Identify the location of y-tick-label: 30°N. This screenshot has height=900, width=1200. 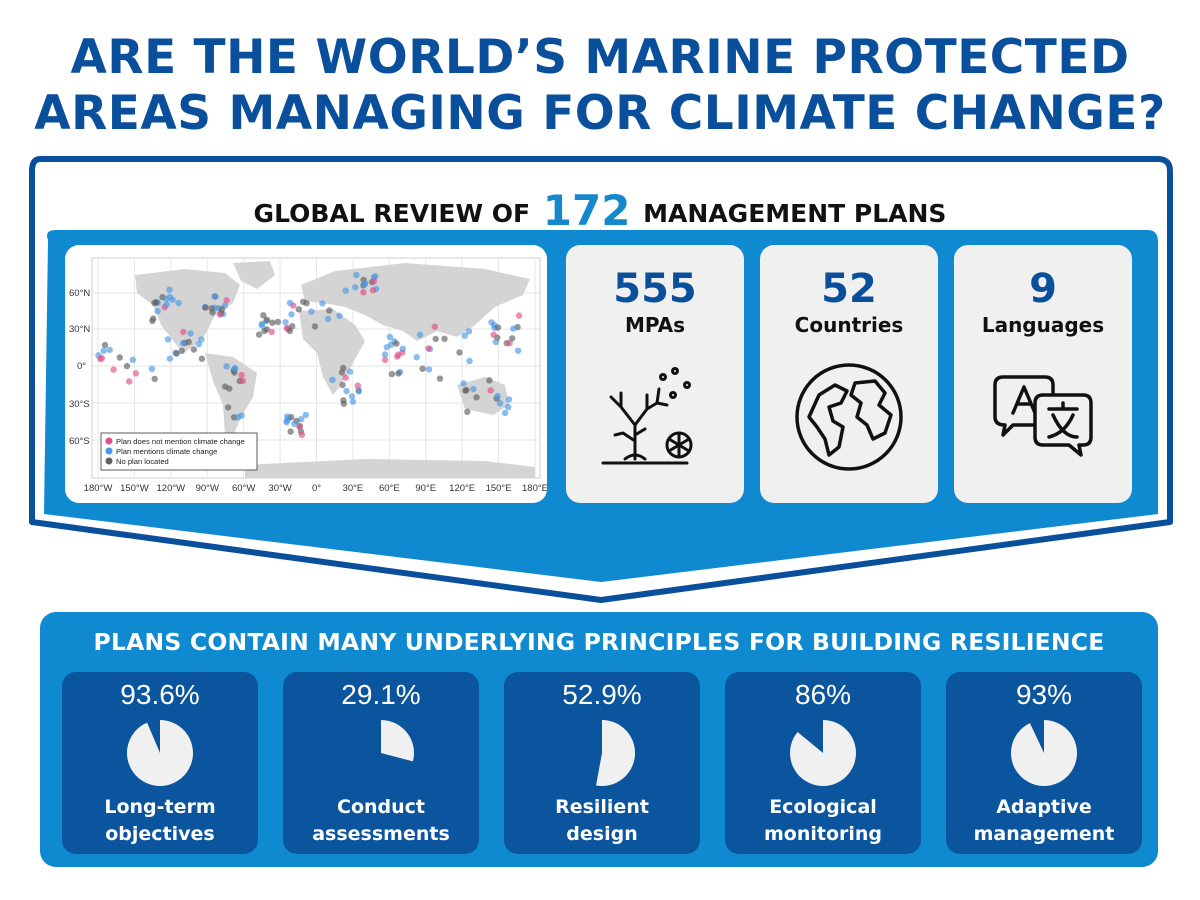
(79, 329).